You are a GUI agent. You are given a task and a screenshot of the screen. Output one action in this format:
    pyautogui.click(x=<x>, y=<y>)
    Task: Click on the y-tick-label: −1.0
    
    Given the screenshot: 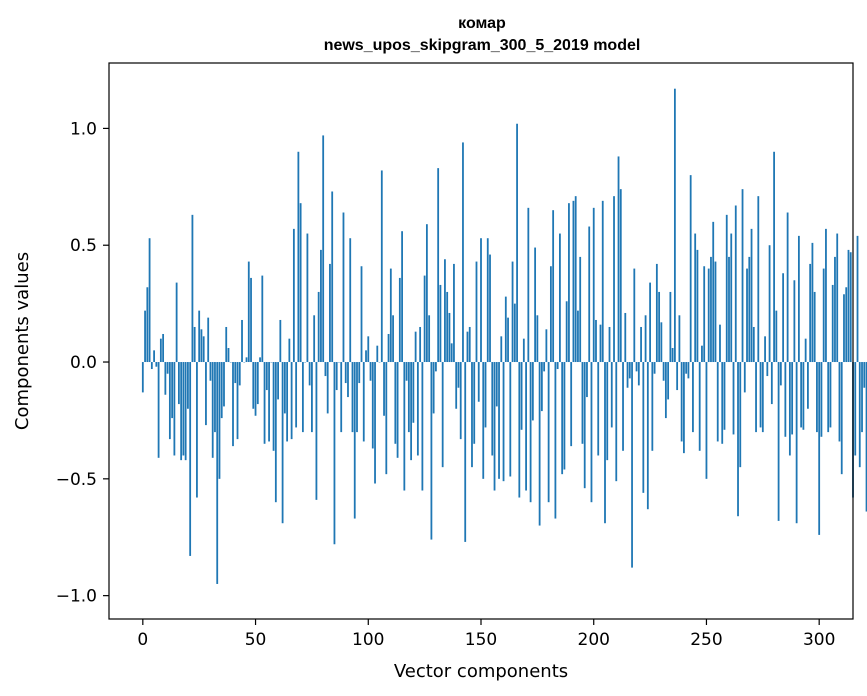 What is the action you would take?
    pyautogui.click(x=76, y=597)
    